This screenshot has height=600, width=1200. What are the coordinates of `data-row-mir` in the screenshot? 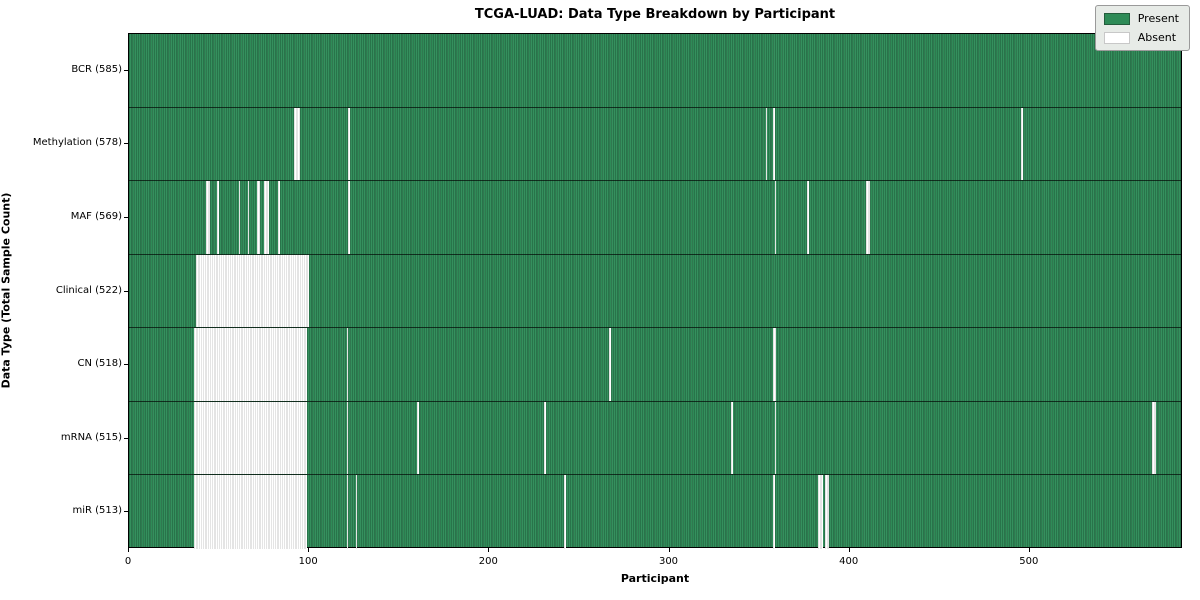 It's located at (655, 512).